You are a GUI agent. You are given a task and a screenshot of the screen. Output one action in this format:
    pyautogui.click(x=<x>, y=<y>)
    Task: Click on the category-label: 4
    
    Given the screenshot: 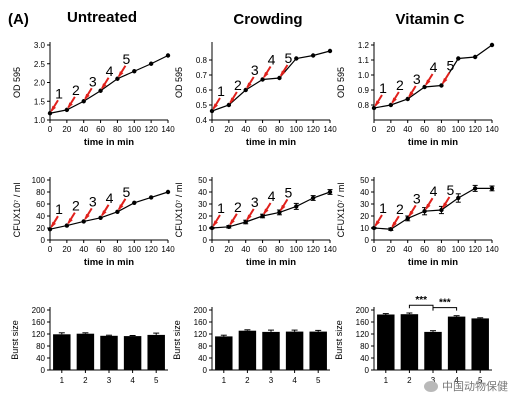 What is the action you would take?
    pyautogui.click(x=456, y=380)
    